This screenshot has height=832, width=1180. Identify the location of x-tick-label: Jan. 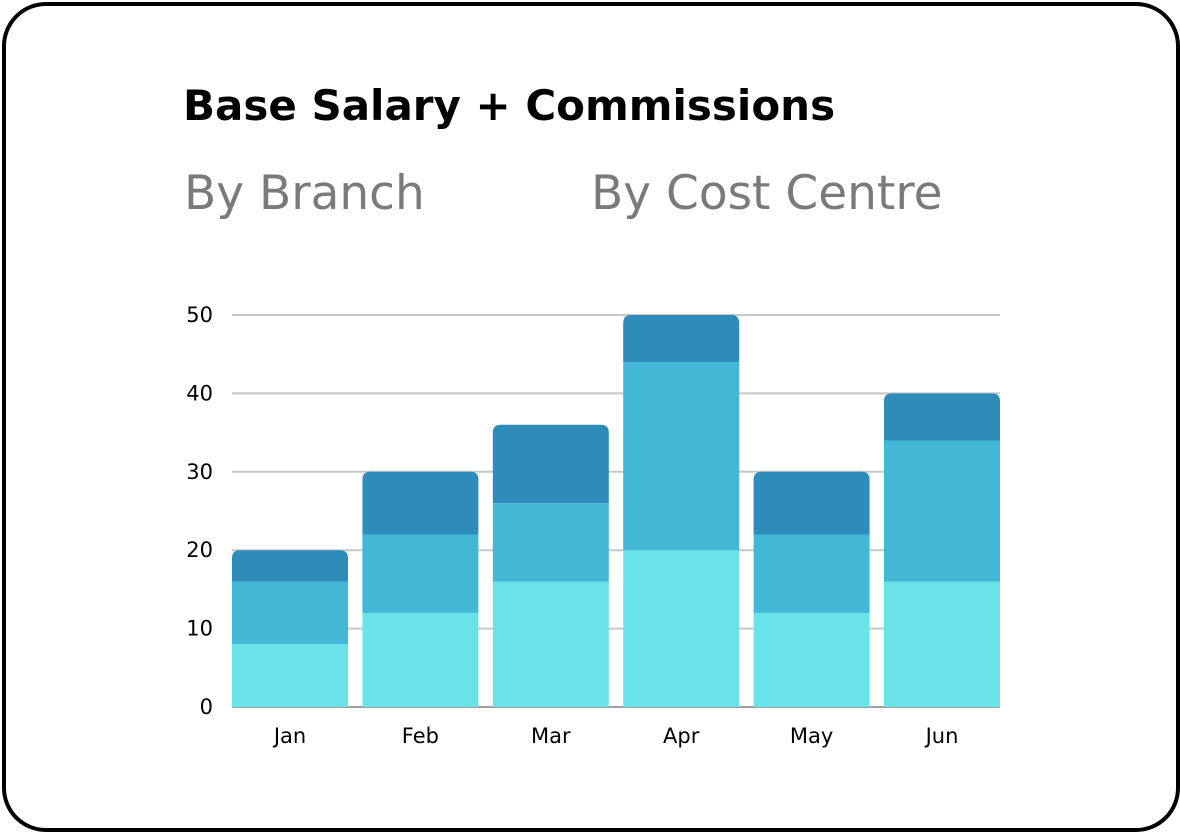
(289, 736).